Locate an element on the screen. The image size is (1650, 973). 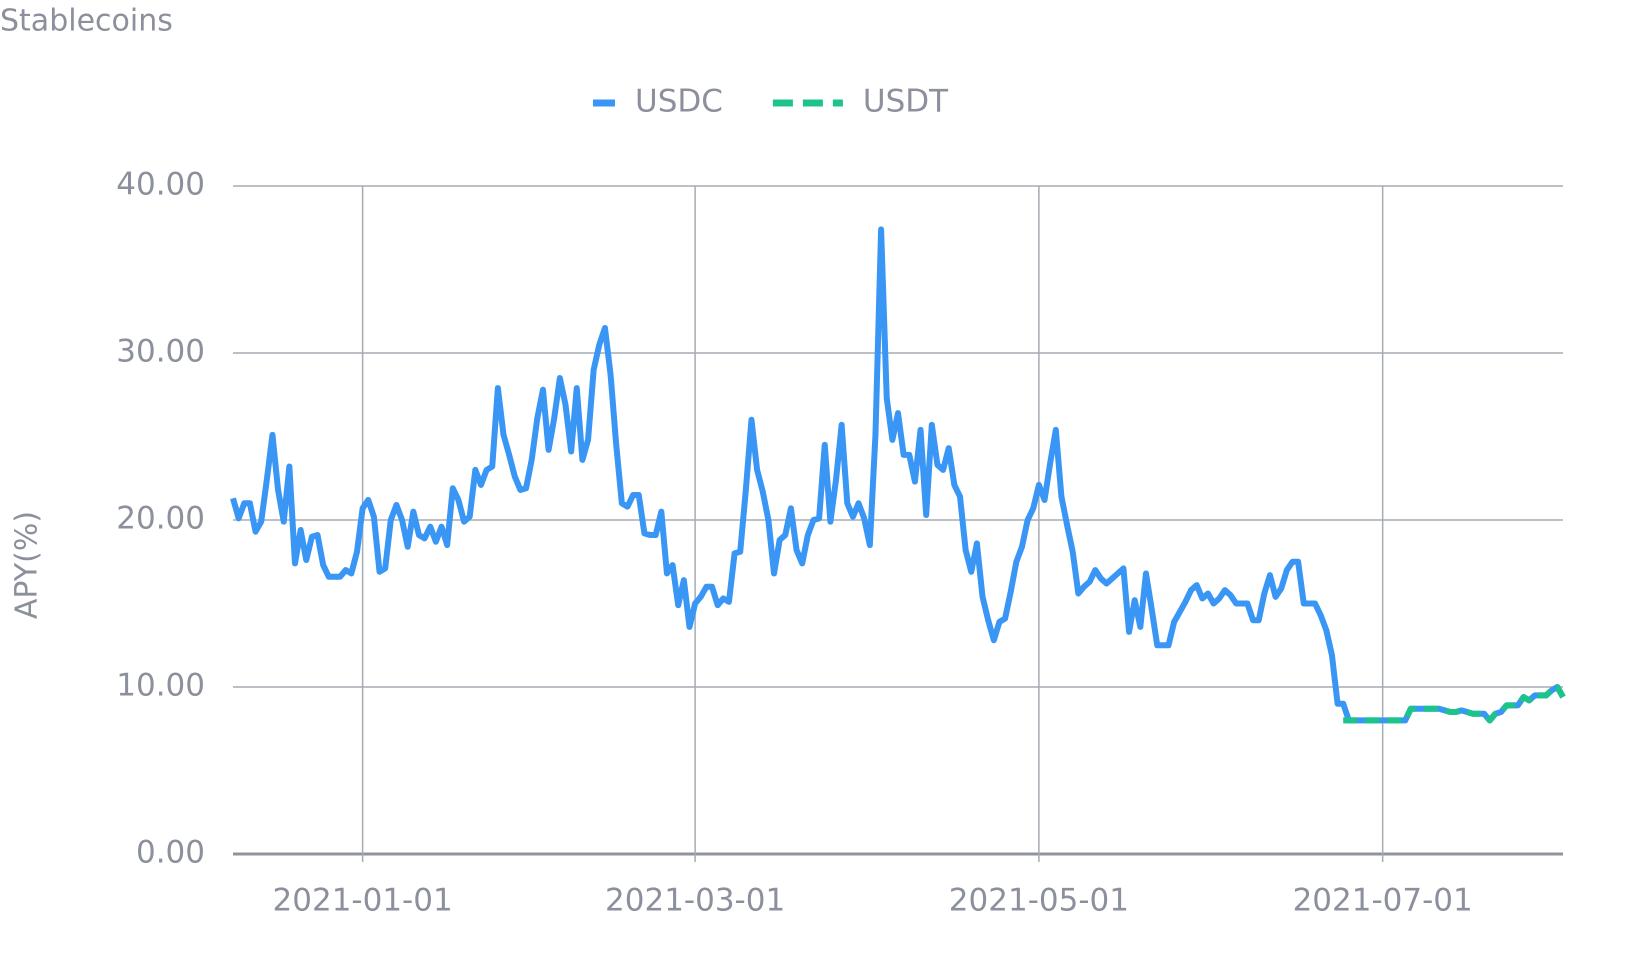
legend-label: USDT is located at coordinates (906, 102).